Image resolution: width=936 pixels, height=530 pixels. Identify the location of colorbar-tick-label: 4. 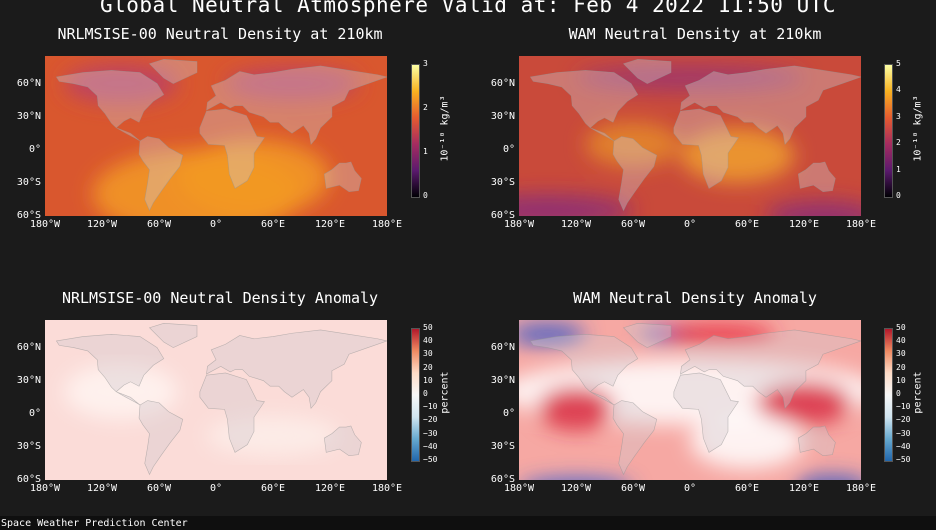
(898, 89).